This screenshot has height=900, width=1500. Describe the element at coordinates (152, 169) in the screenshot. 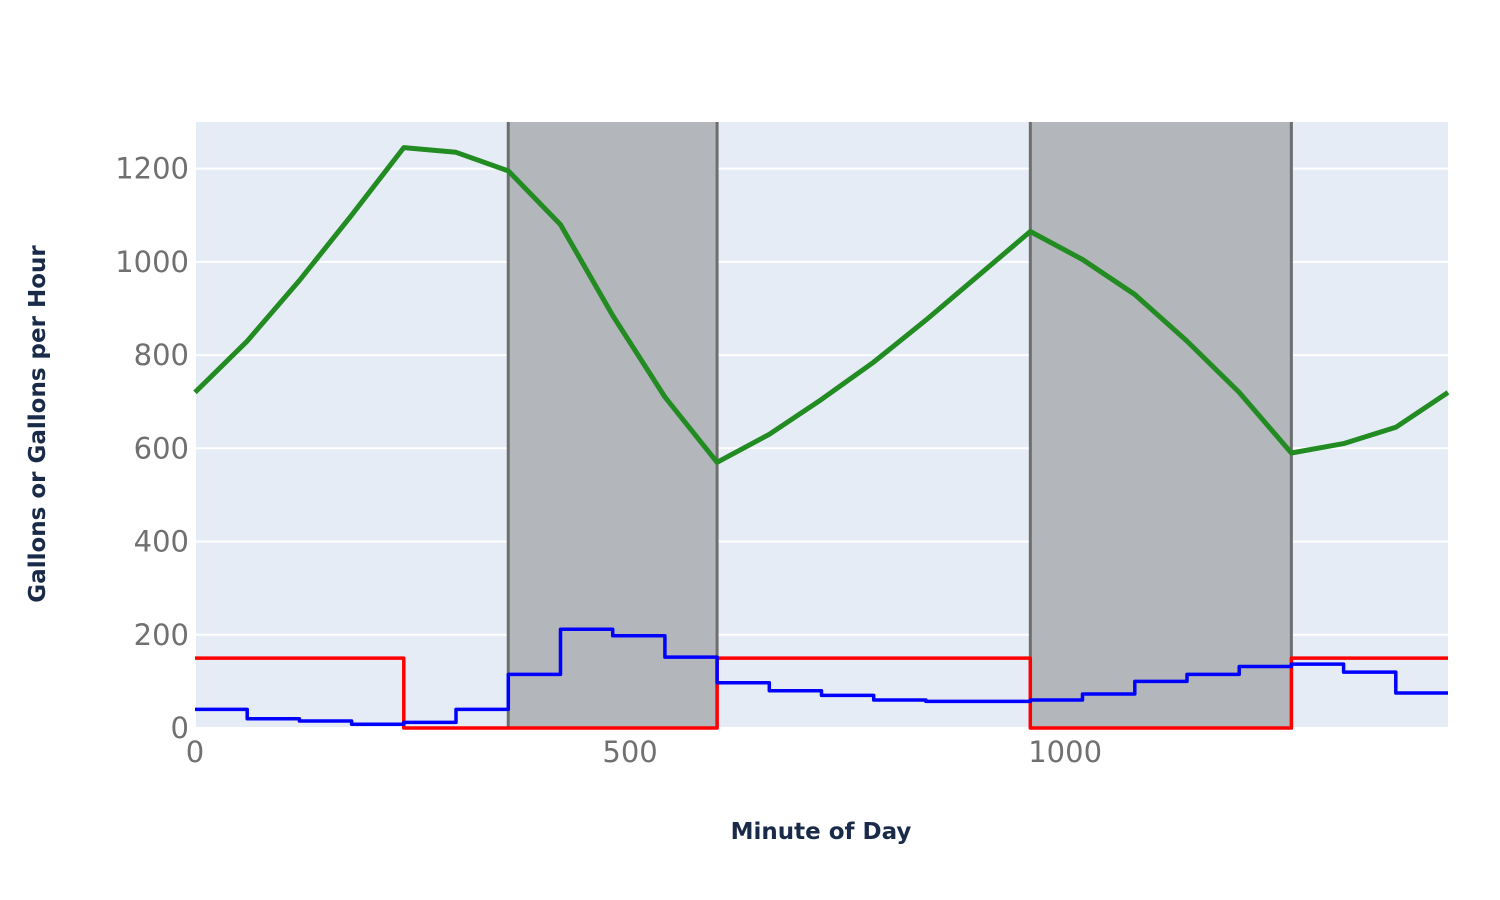

I see `y-tick-label: 1200` at that location.